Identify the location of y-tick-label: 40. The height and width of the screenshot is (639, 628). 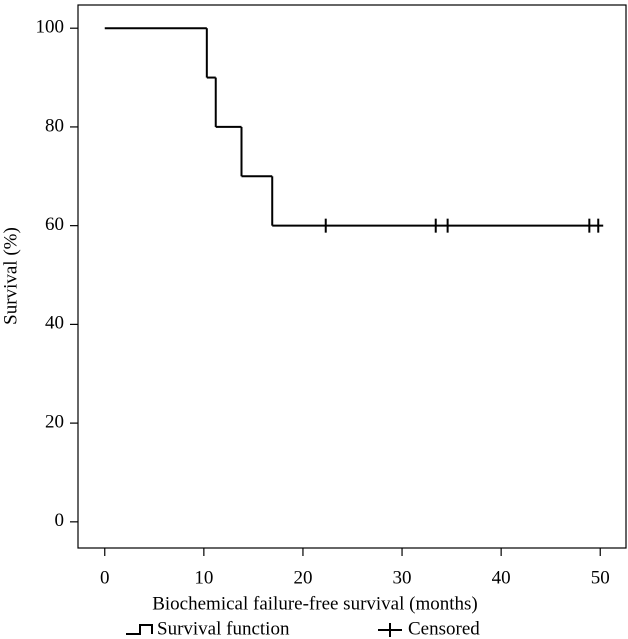
(54, 323).